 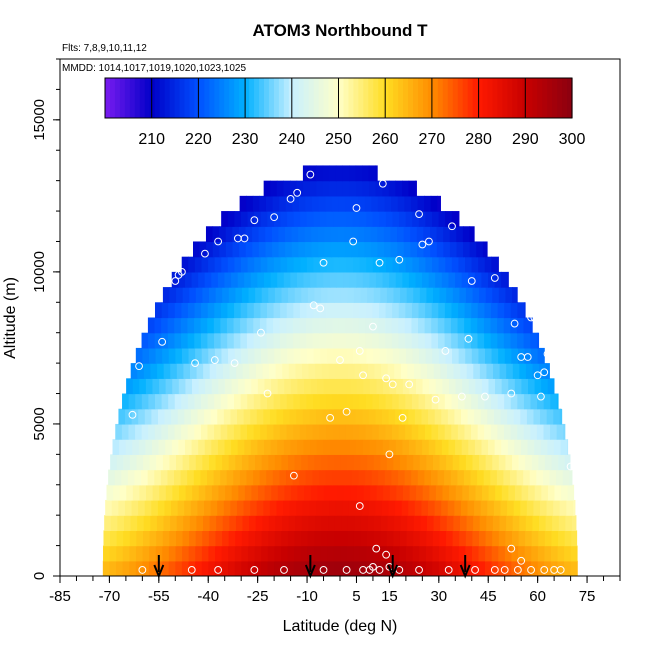 I want to click on colorbar-tick-label: 220, so click(x=198, y=139).